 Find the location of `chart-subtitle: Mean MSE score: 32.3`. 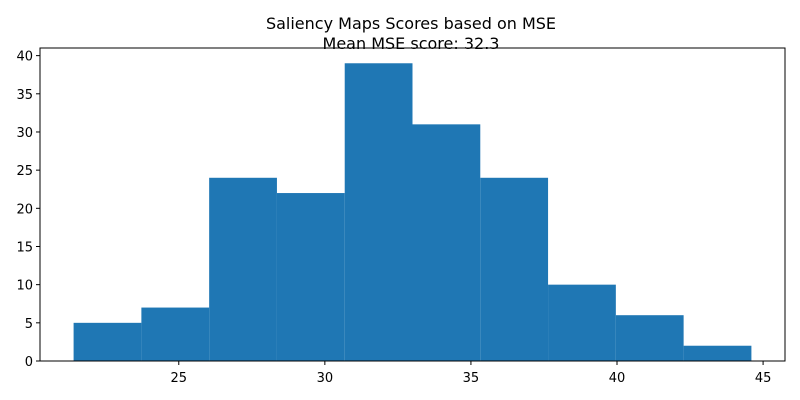

chart-subtitle: Mean MSE score: 32.3 is located at coordinates (411, 43).